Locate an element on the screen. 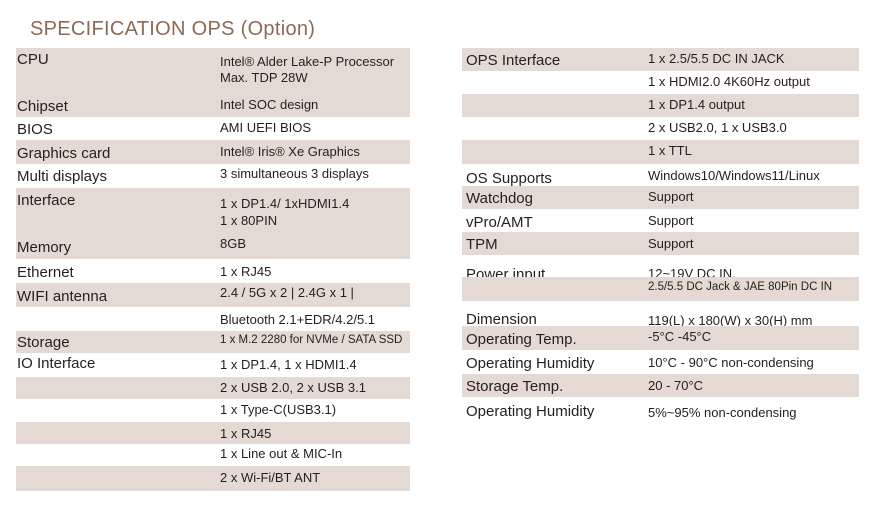  spec-value: 2 x Wi-Fi/BT ANT is located at coordinates (270, 477).